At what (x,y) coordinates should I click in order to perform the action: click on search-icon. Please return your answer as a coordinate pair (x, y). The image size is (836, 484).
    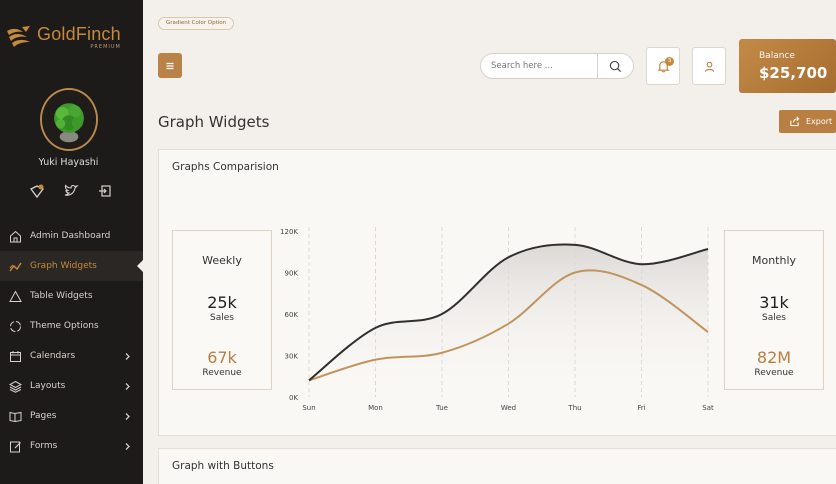
    Looking at the image, I should click on (615, 66).